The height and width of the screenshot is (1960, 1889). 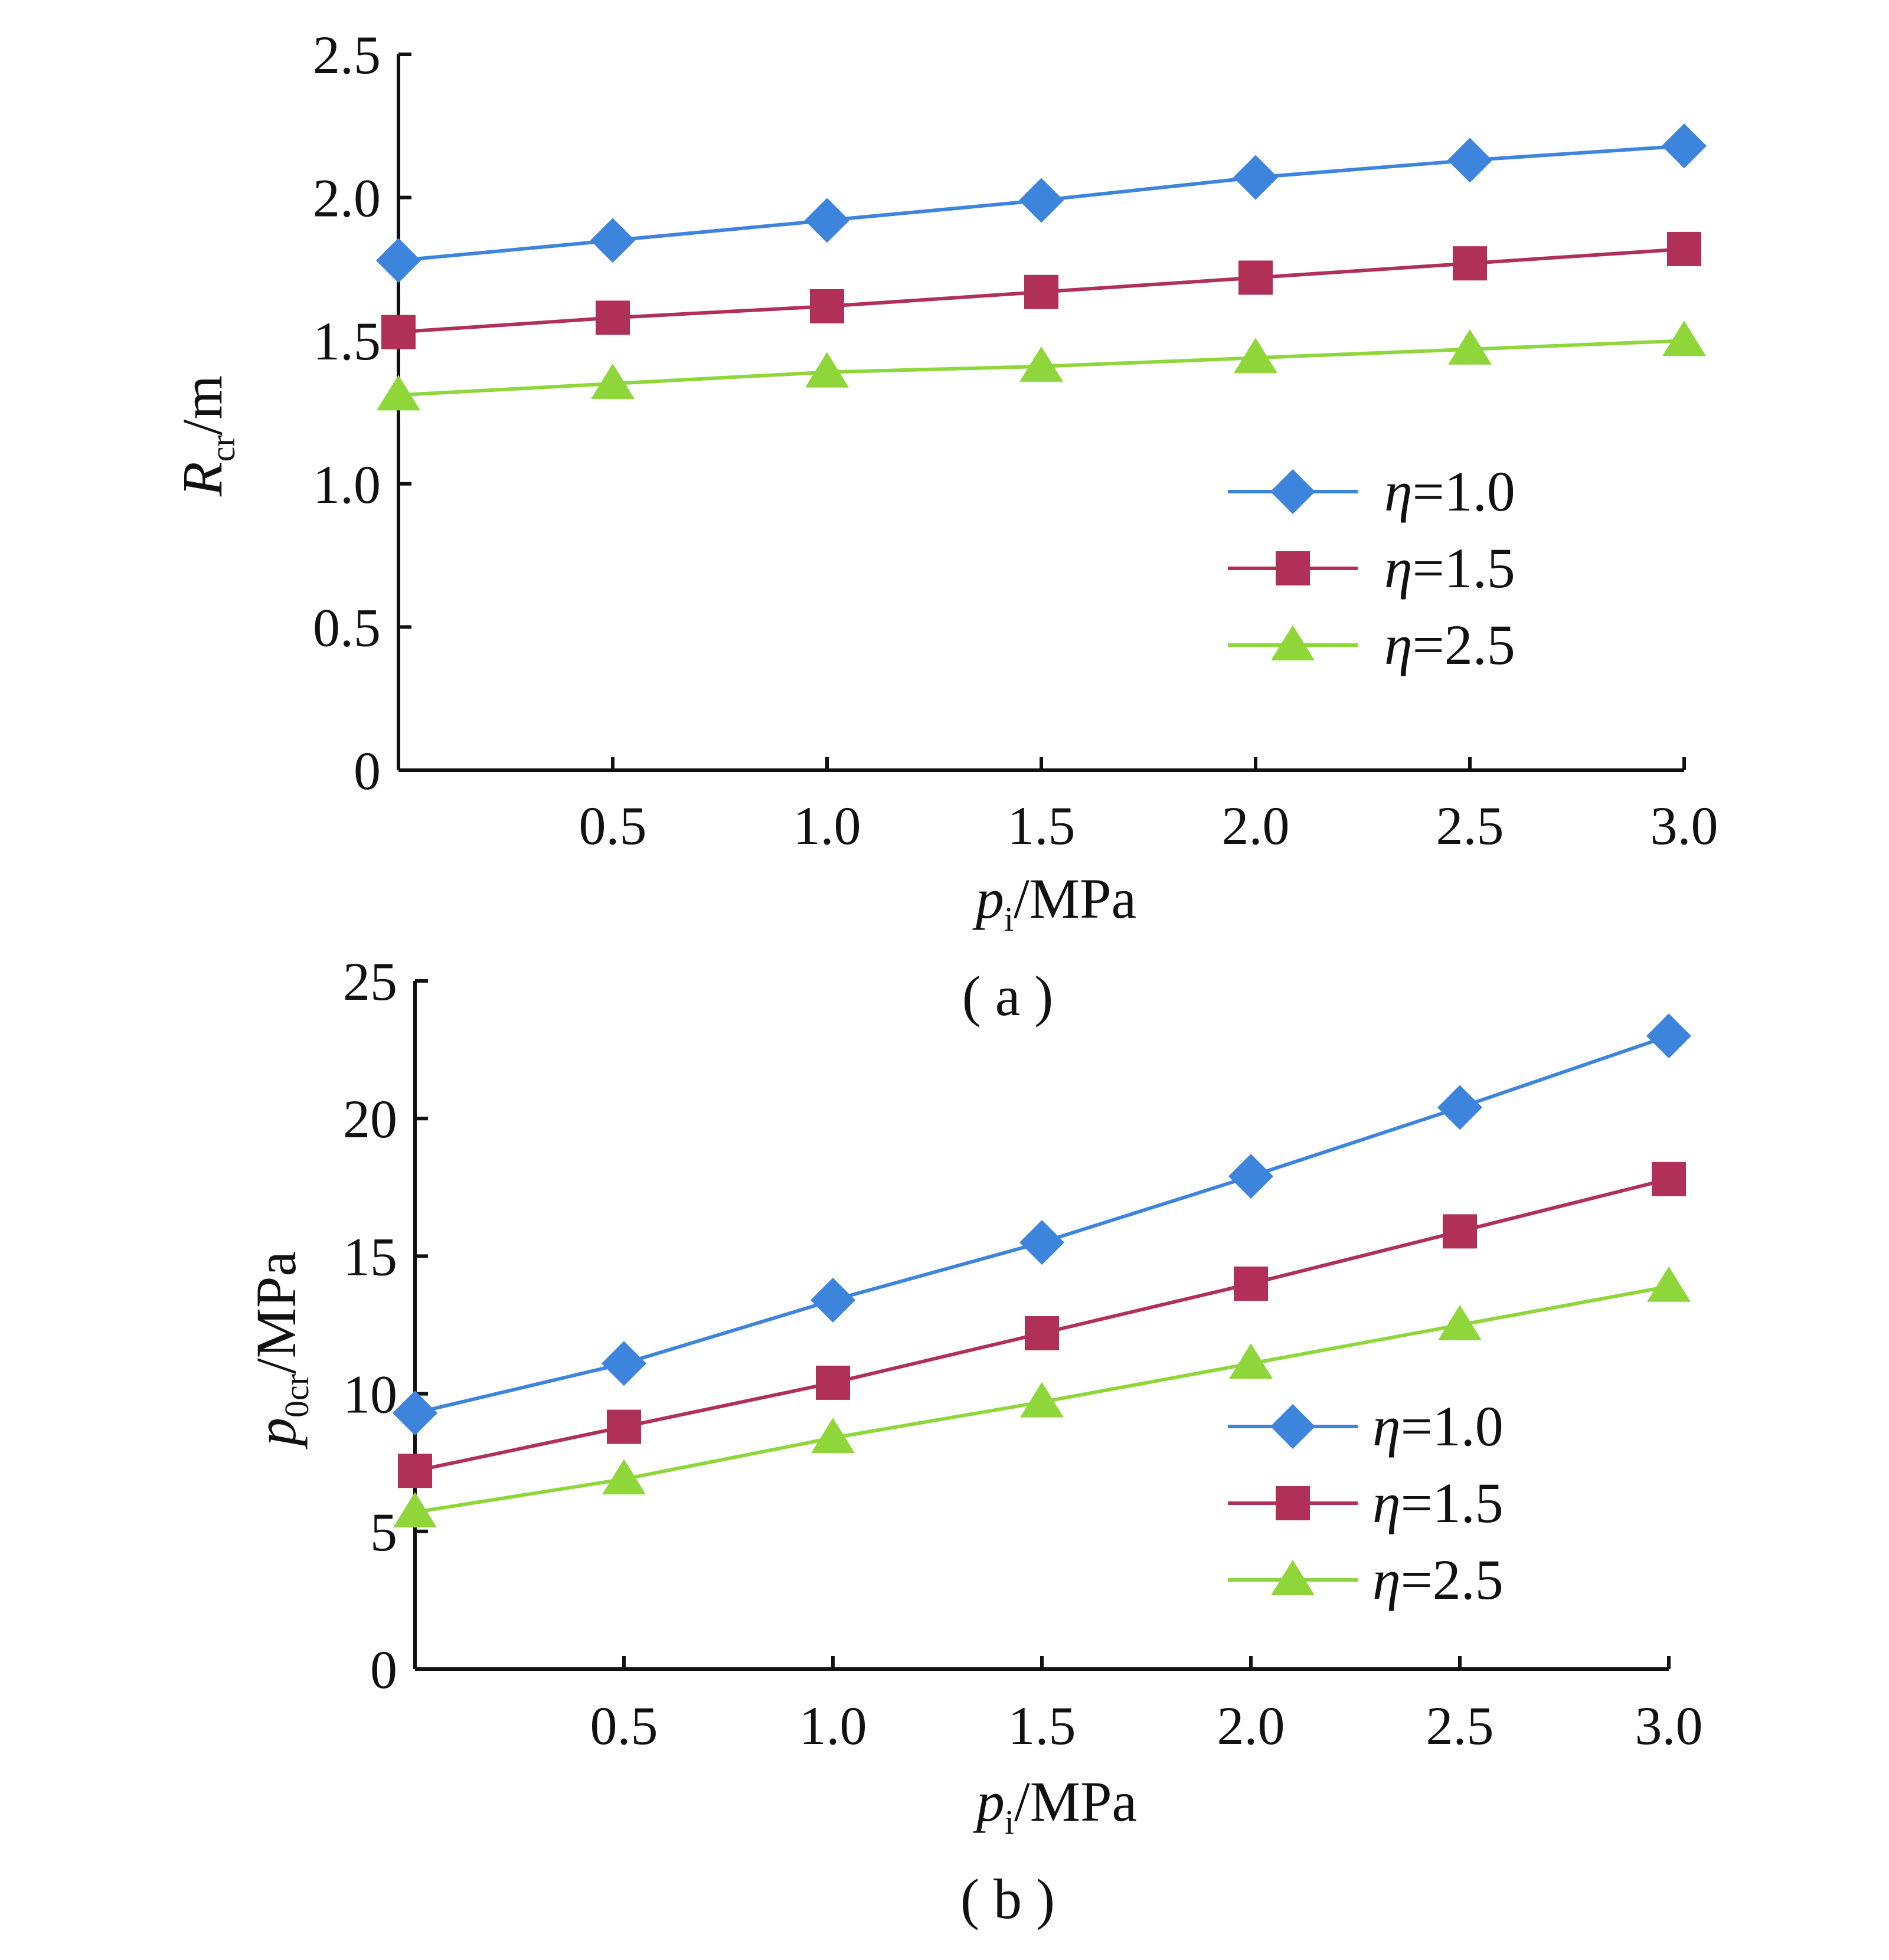 What do you see at coordinates (203, 405) in the screenshot?
I see `y-axis-title-unit: /m` at bounding box center [203, 405].